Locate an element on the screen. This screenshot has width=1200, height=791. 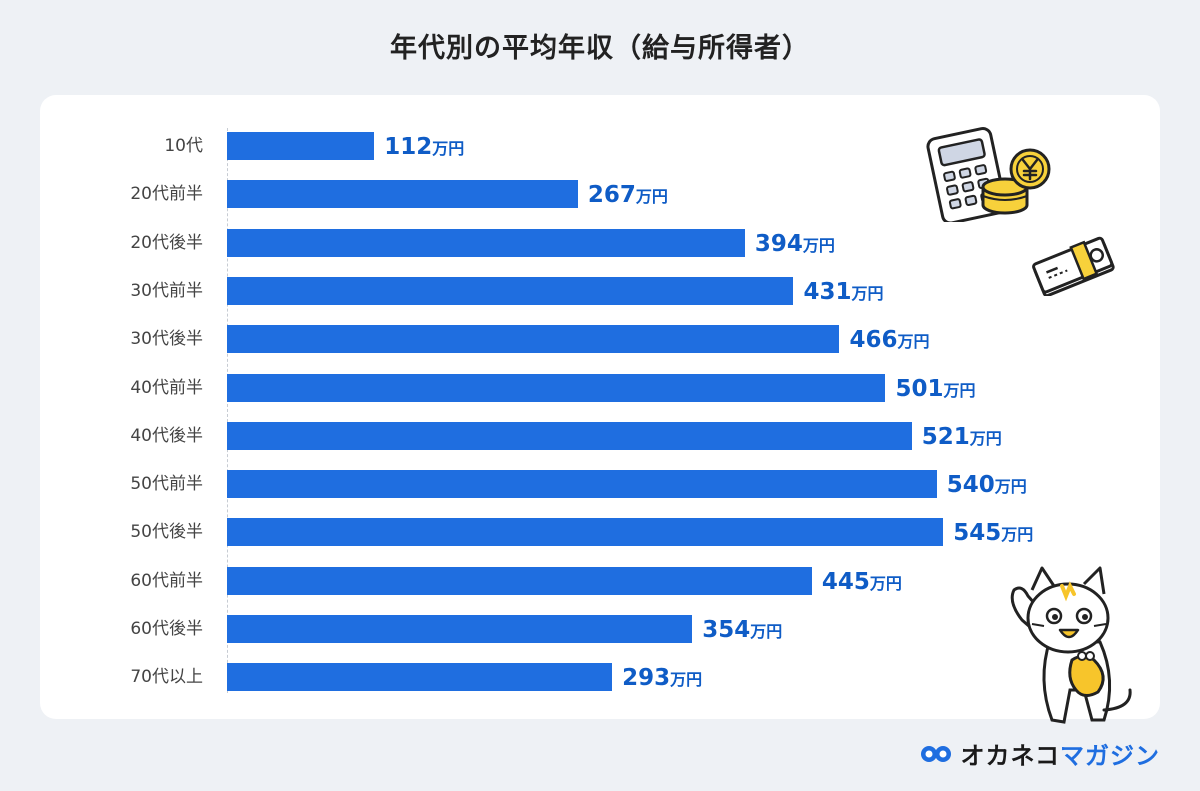
data-label: 394万円 is located at coordinates (795, 244).